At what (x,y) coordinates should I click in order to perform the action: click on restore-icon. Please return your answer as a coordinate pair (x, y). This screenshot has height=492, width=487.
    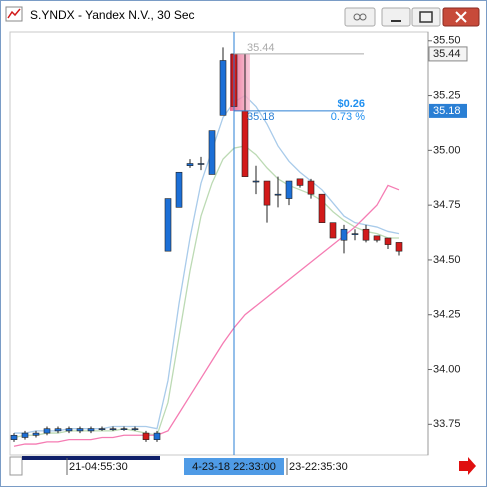
    Looking at the image, I should click on (426, 17).